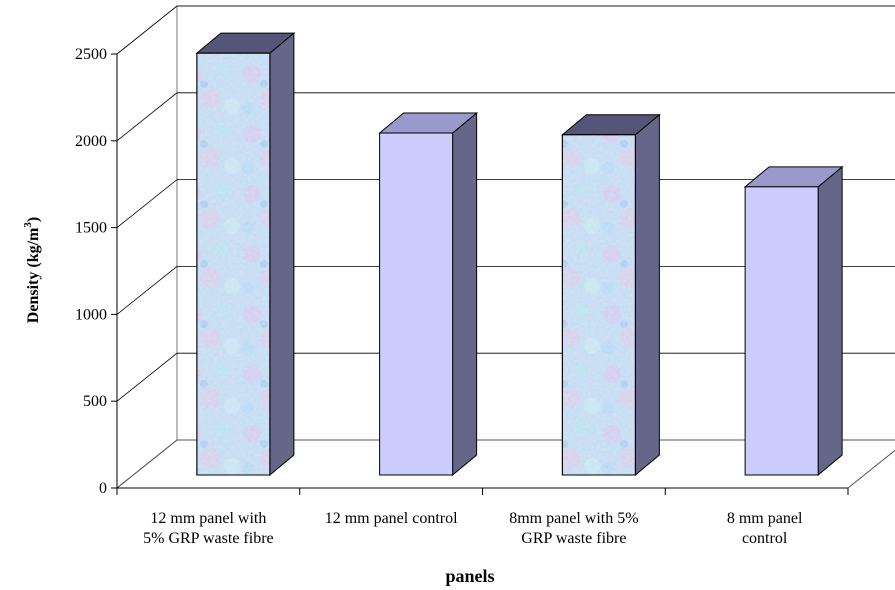  I want to click on x-category-label: 8 mm panel control, so click(765, 528).